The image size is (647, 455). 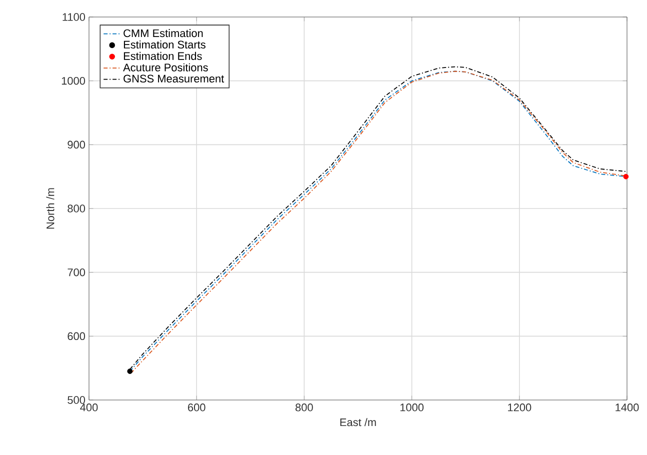 I want to click on x-tick-label: 400, so click(x=89, y=408).